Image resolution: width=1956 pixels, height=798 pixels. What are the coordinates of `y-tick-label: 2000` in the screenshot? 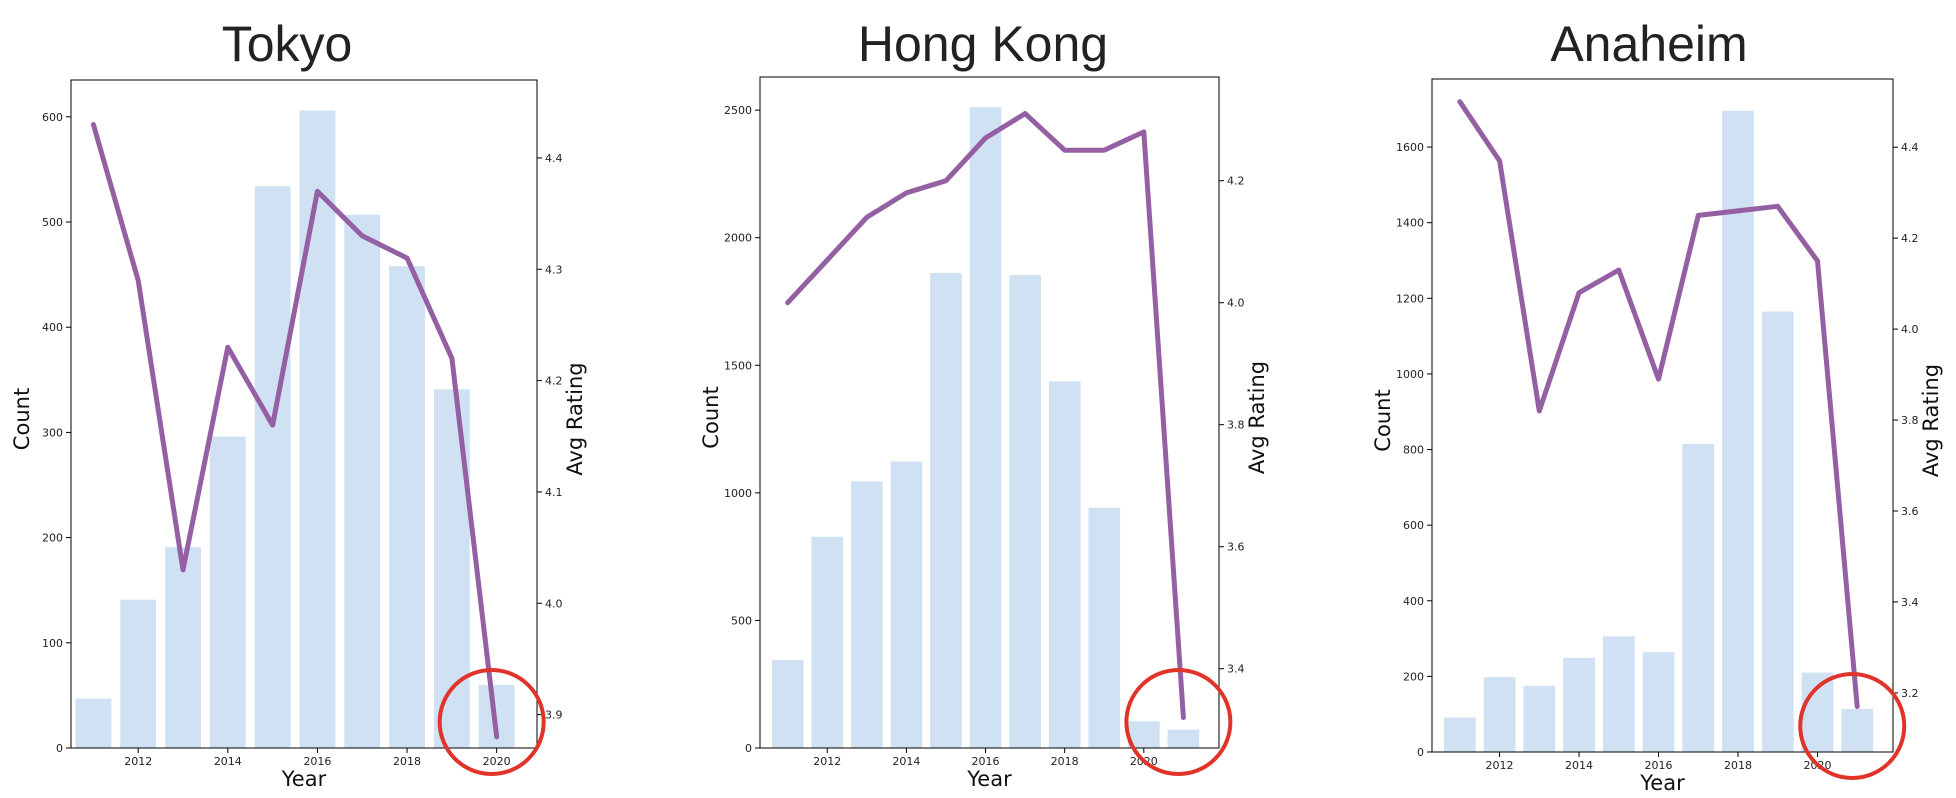 It's located at (738, 238).